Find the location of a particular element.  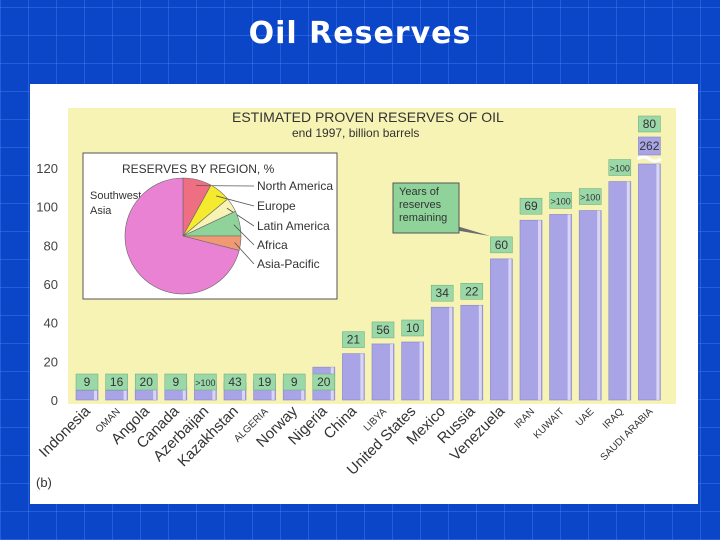

years-label: 22 is located at coordinates (472, 291).